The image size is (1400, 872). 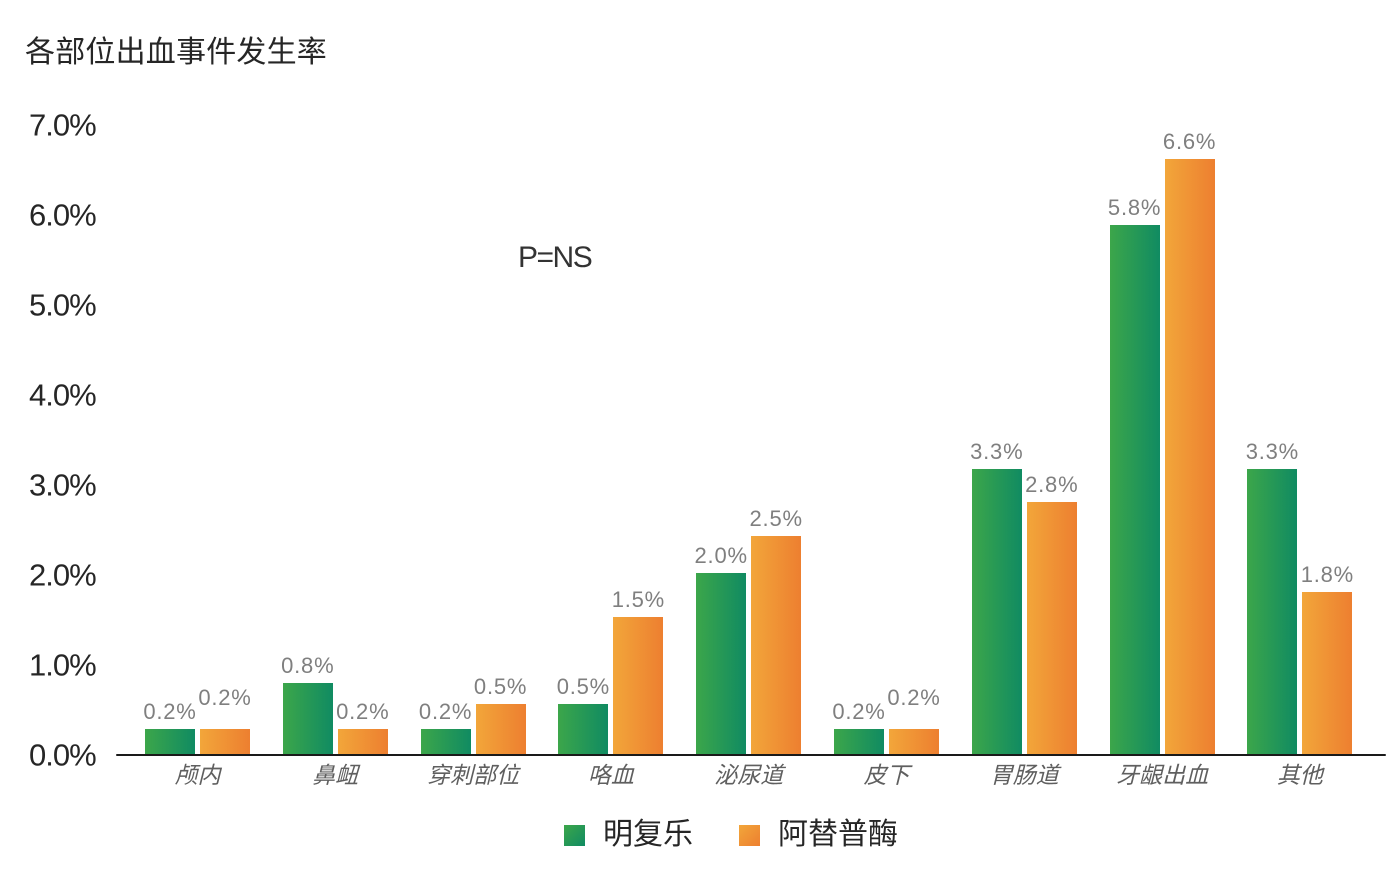 What do you see at coordinates (197, 775) in the screenshot?
I see `x-tick-label: 颅内` at bounding box center [197, 775].